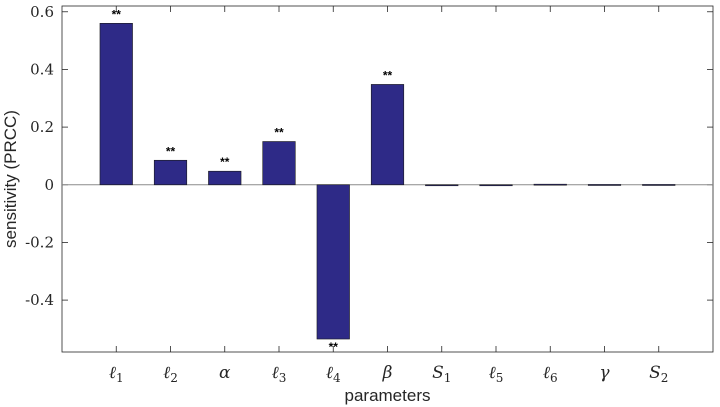 This screenshot has width=720, height=407. Describe the element at coordinates (441, 374) in the screenshot. I see `x-tick-label: S1` at that location.